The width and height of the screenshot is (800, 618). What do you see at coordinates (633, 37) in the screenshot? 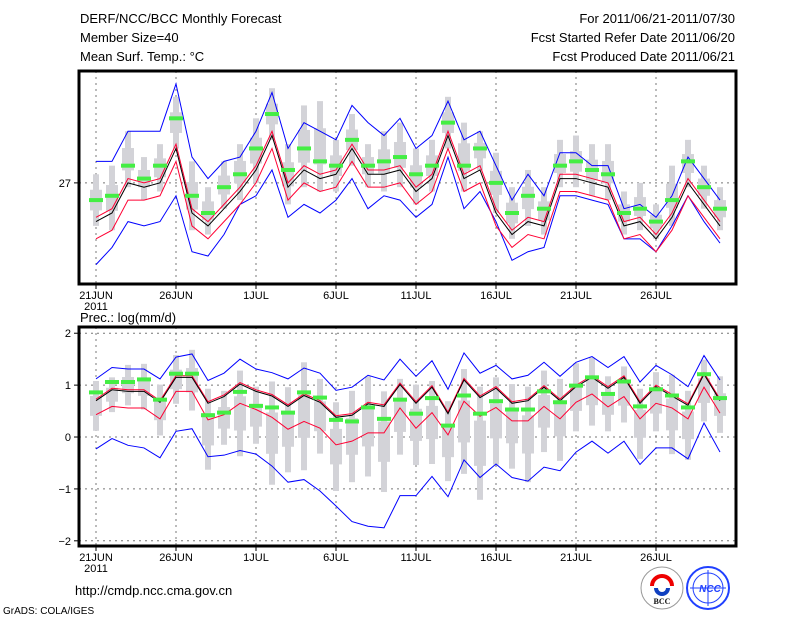
I see `start-date: Fcst Started Refer Date 2011/06/20` at bounding box center [633, 37].